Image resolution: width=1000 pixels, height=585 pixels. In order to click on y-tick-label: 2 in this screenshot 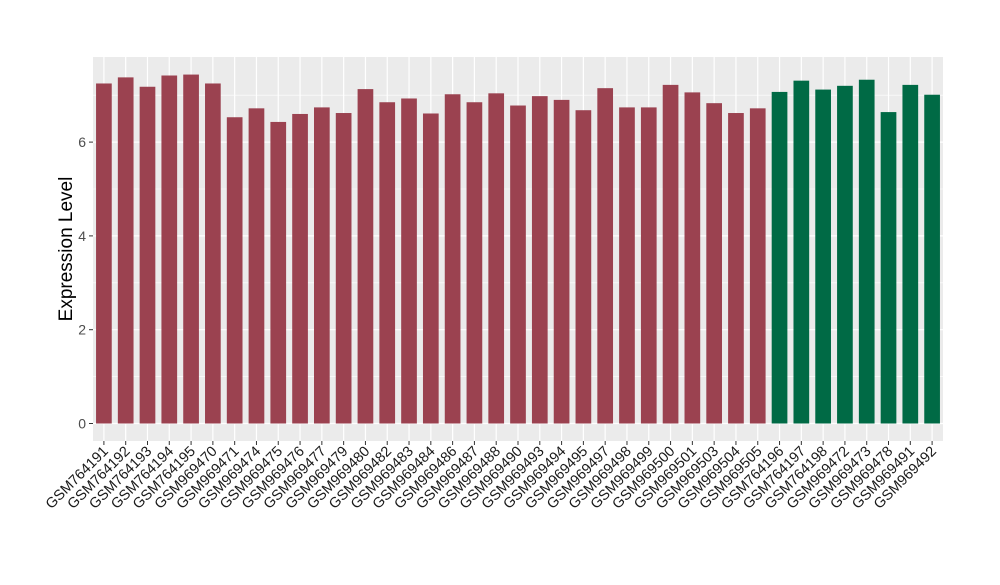, I will do `click(82, 330)`.